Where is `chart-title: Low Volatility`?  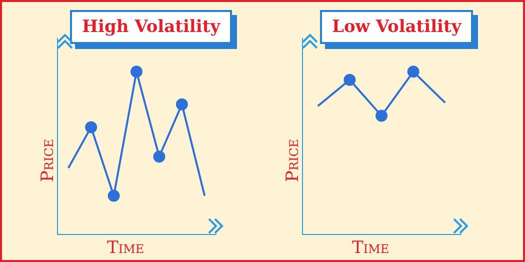
chart-title: Low Volatility is located at coordinates (397, 27).